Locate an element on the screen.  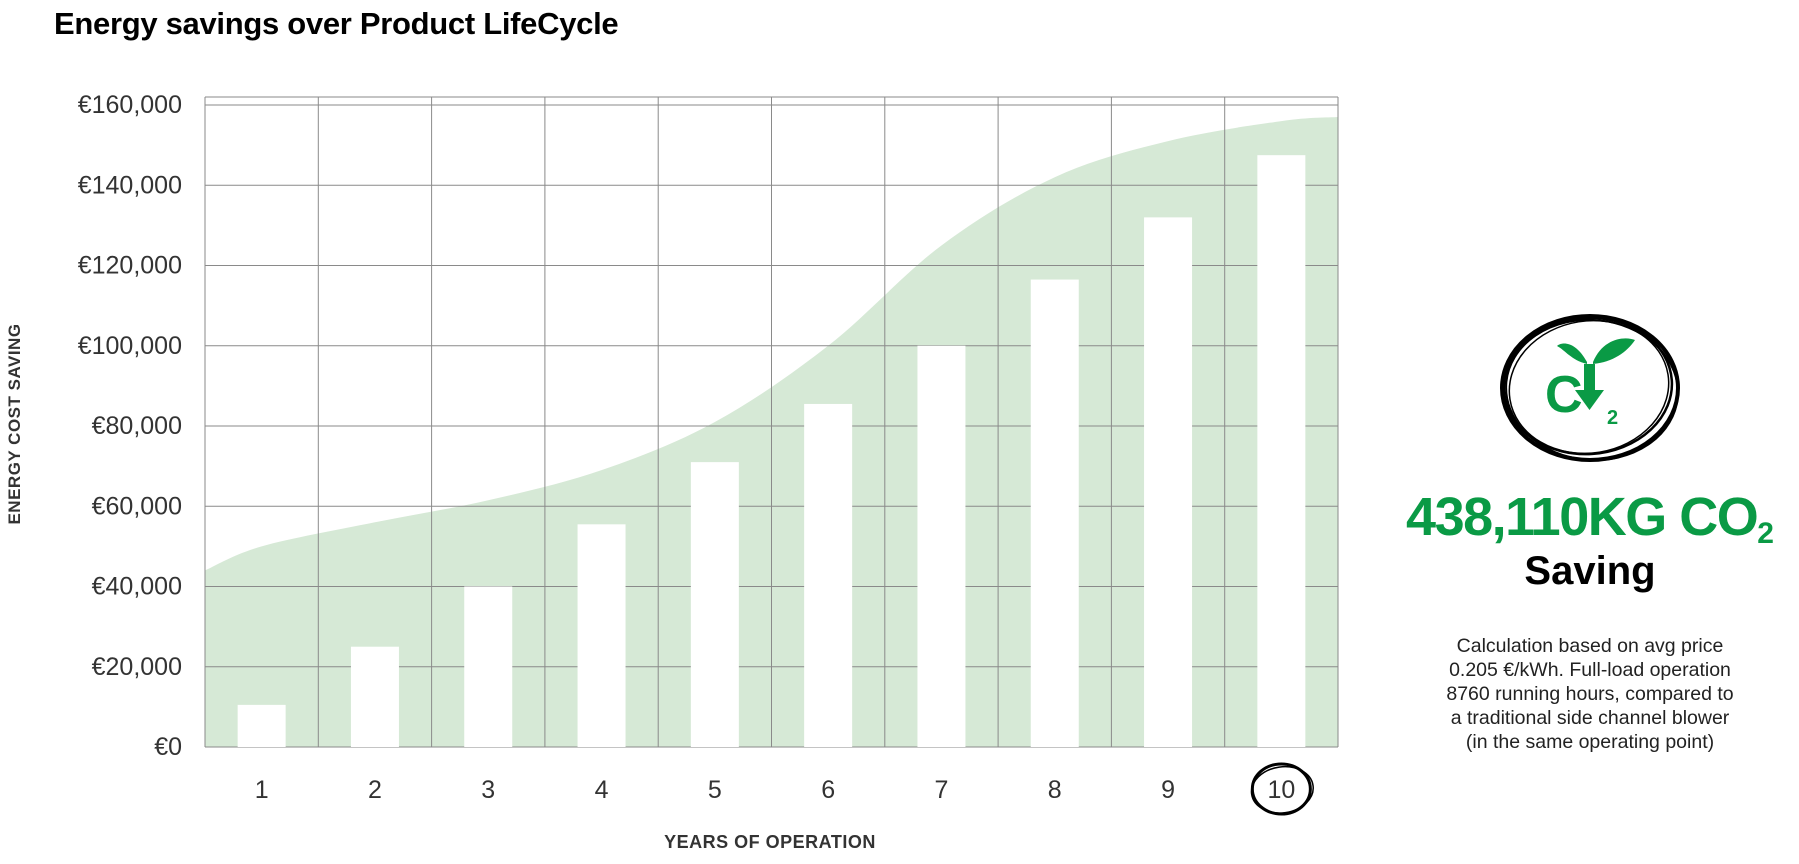
x-tick-labels: 1 2 3 4 5 6 7 8 9 10 is located at coordinates (784, 789).